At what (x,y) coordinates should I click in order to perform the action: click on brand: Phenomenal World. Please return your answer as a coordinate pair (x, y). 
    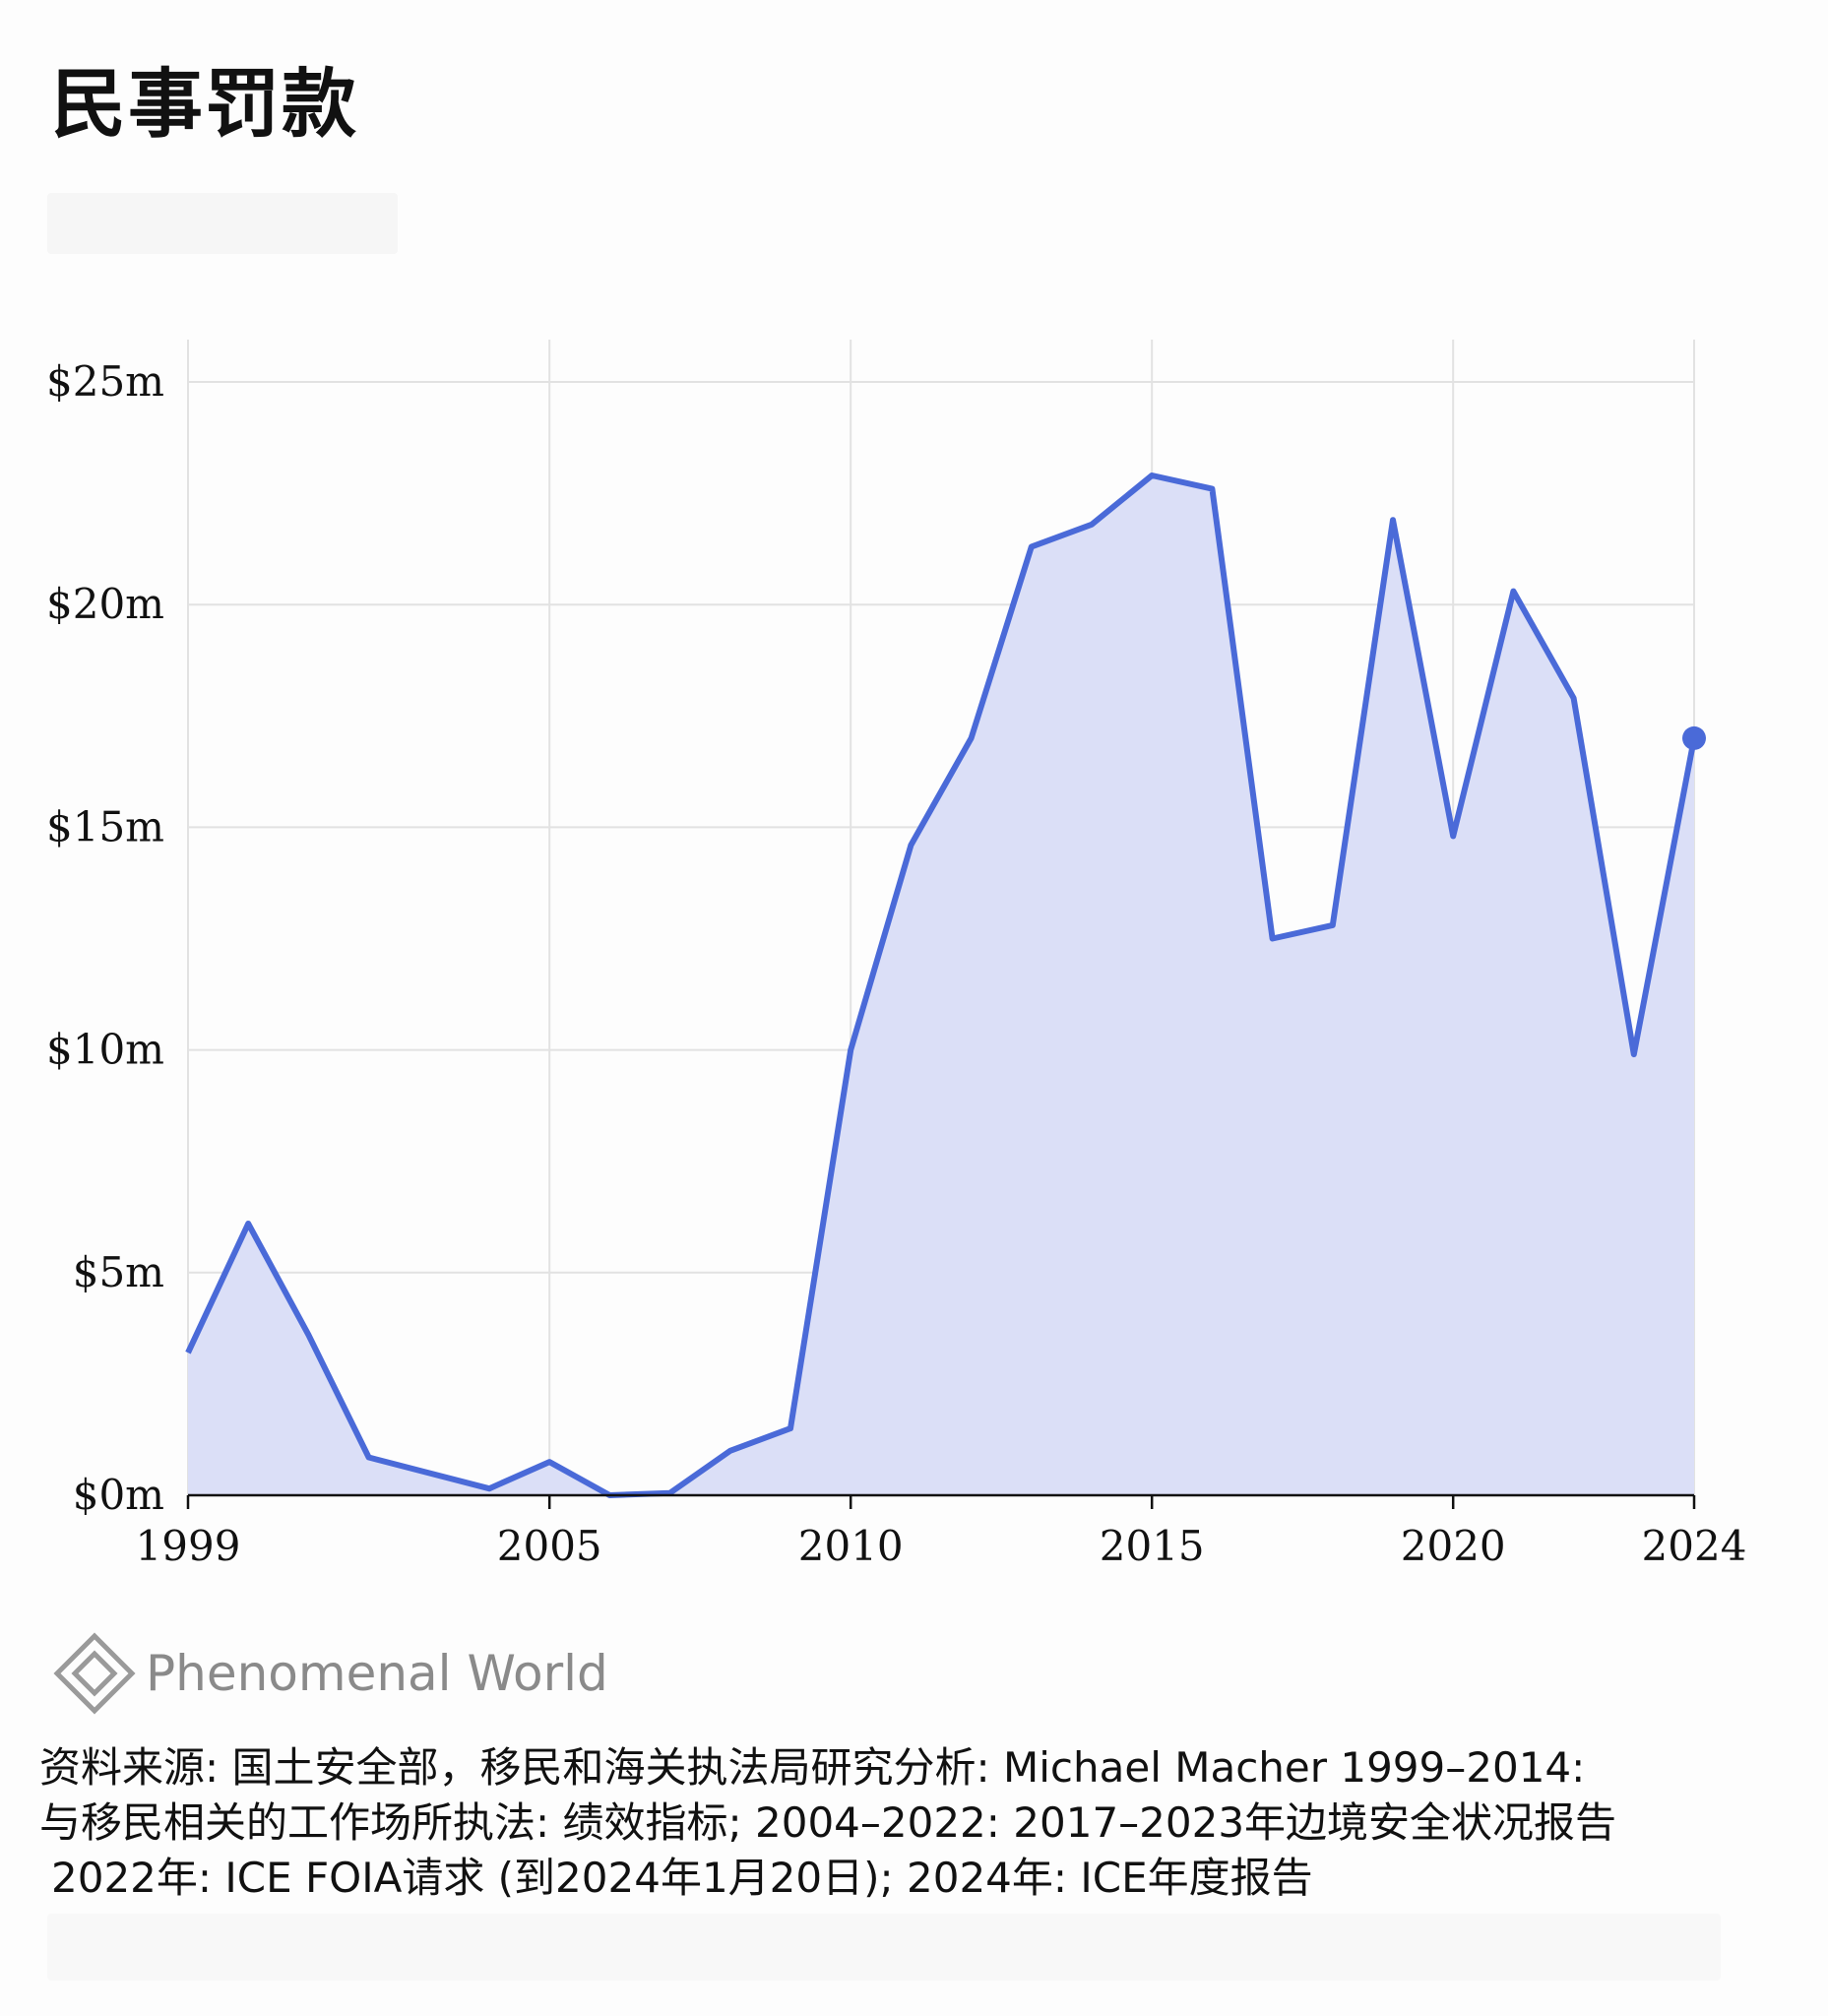
    Looking at the image, I should click on (330, 1673).